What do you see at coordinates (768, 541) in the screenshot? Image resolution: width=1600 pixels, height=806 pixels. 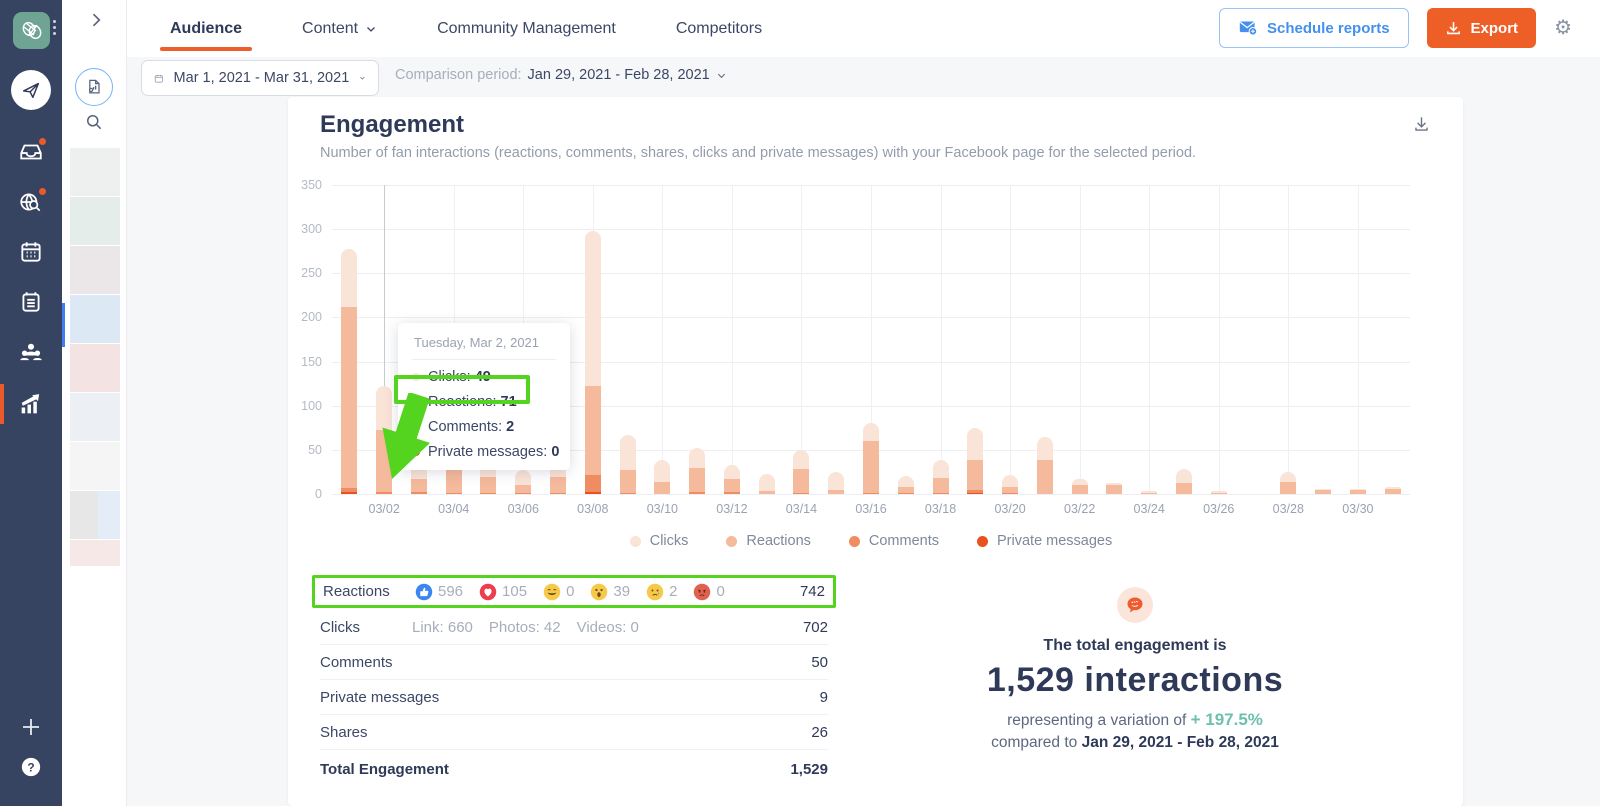 I see `legend-item-reactions: Reactions` at bounding box center [768, 541].